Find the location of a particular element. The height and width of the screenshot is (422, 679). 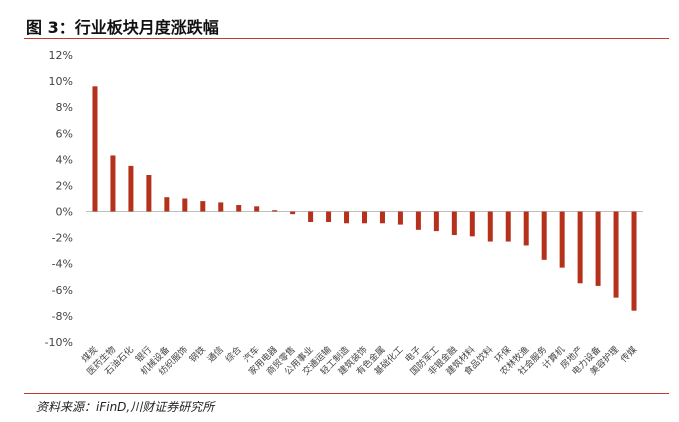

y-axis-labels: 12% 10% 8% 6% 4% 2% 0% -2% -4% -6% -8% -10% is located at coordinates (59, 199).